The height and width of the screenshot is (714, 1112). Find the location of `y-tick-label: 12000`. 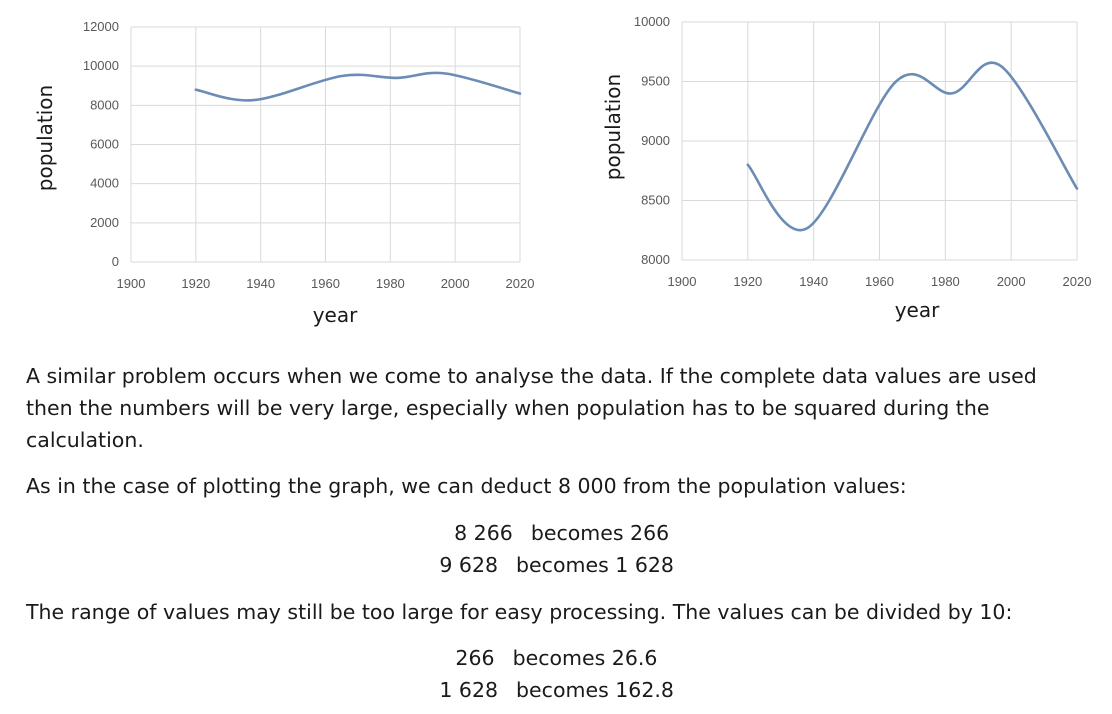

y-tick-label: 12000 is located at coordinates (101, 26).